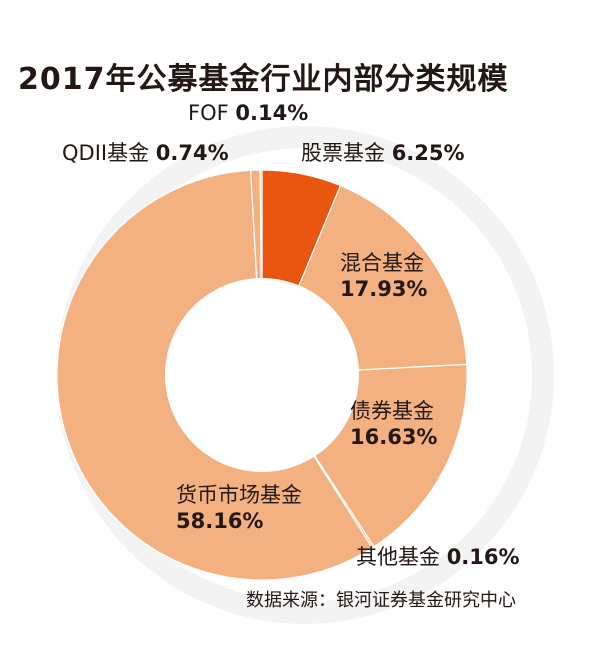 The width and height of the screenshot is (600, 668). I want to click on label-stock-name: 股票基金, so click(343, 153).